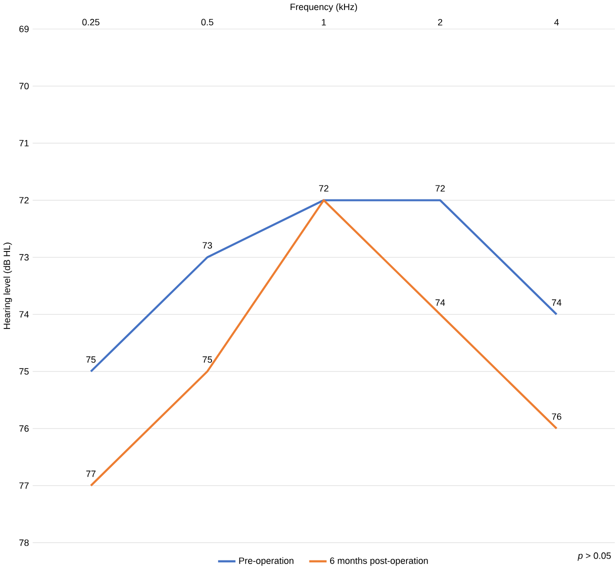  I want to click on legend-label: 6 months post-operation, so click(379, 561).